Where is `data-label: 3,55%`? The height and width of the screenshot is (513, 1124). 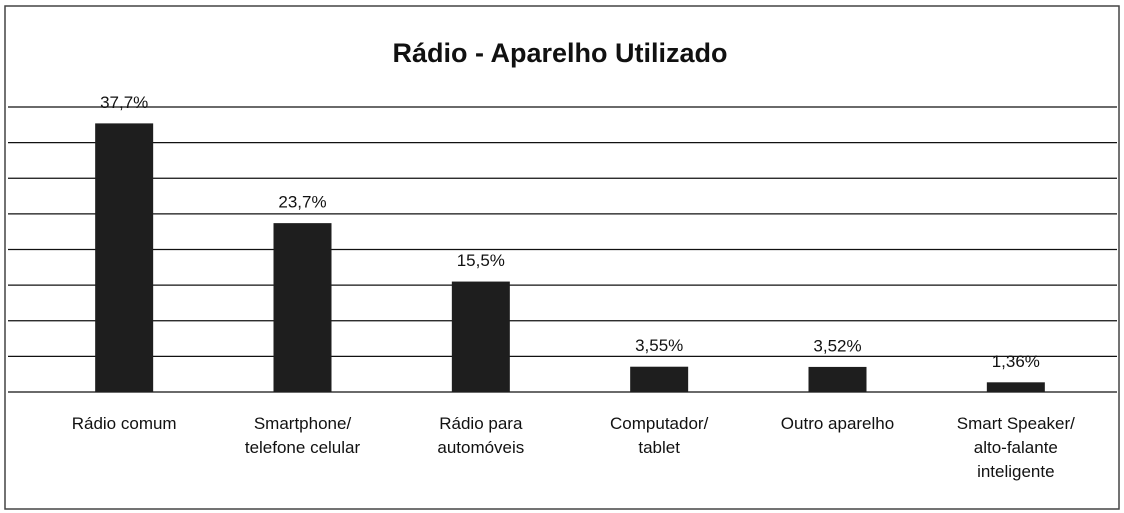 data-label: 3,55% is located at coordinates (659, 345).